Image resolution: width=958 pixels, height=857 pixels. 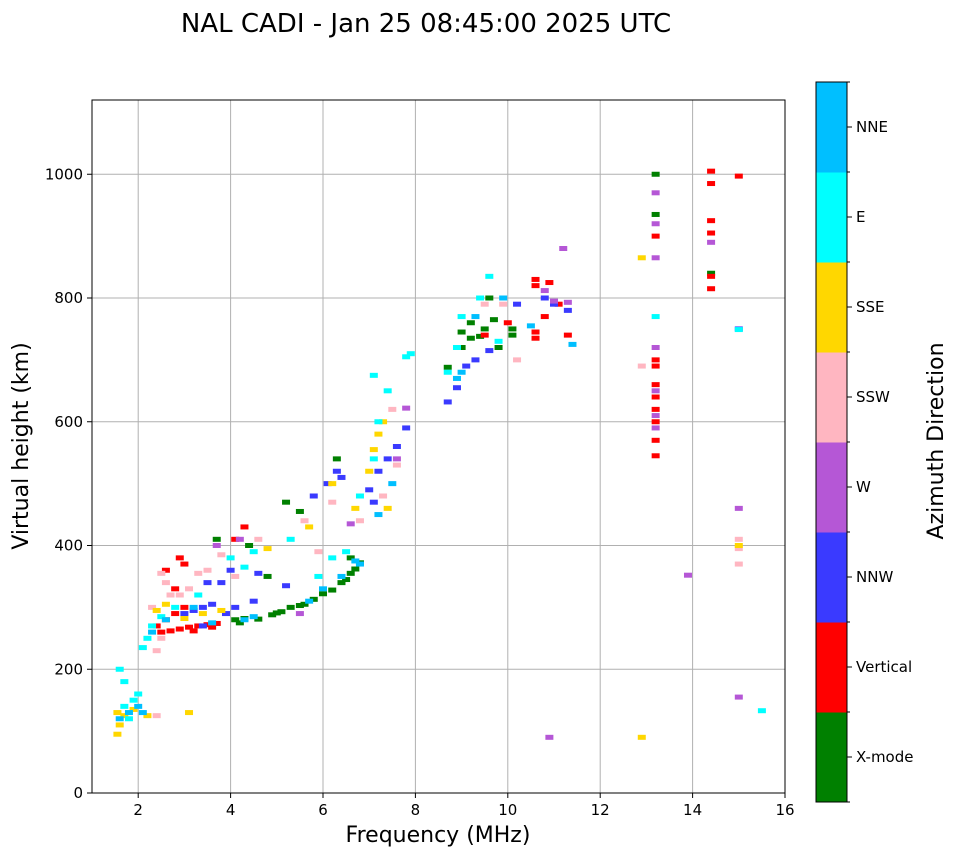 I want to click on colorbar-segment, so click(x=831, y=577).